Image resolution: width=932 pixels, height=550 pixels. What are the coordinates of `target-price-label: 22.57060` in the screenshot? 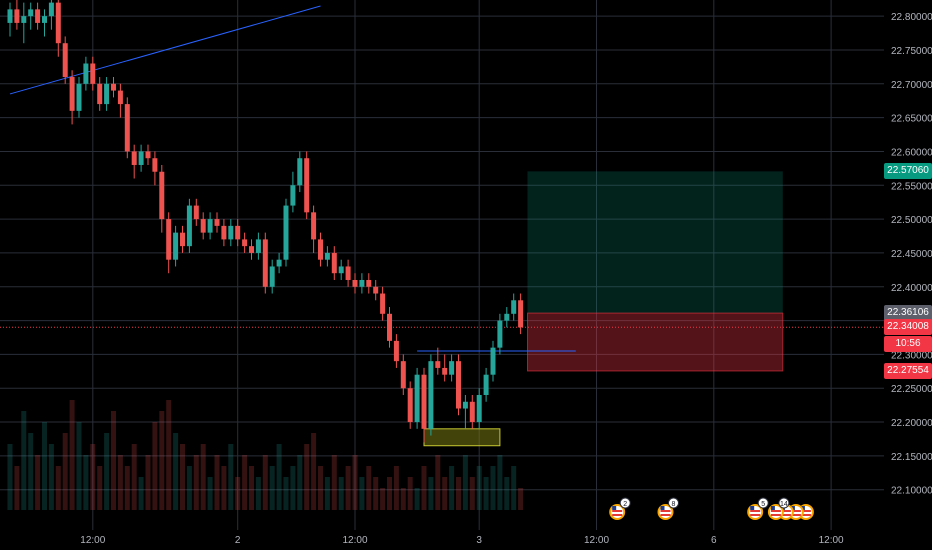 It's located at (908, 171).